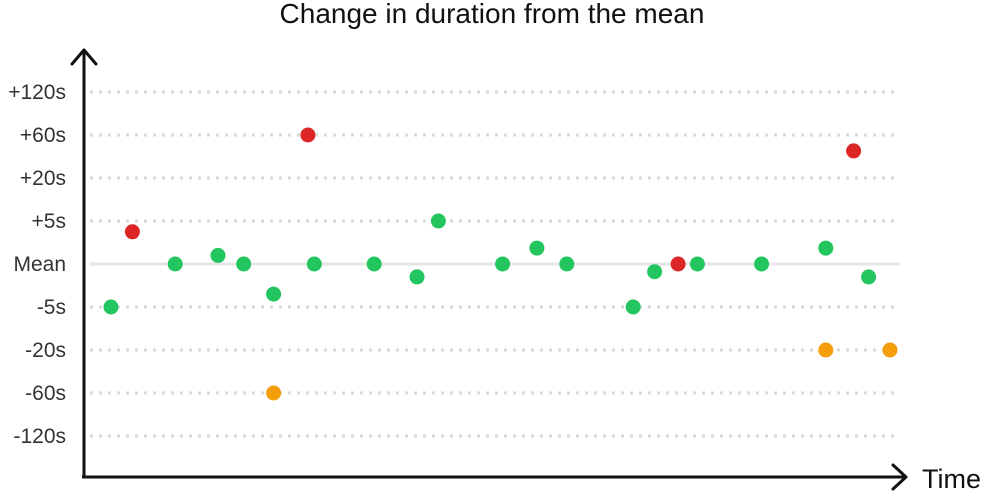 This screenshot has width=996, height=493. What do you see at coordinates (45, 393) in the screenshot?
I see `y-tick-label: -60s` at bounding box center [45, 393].